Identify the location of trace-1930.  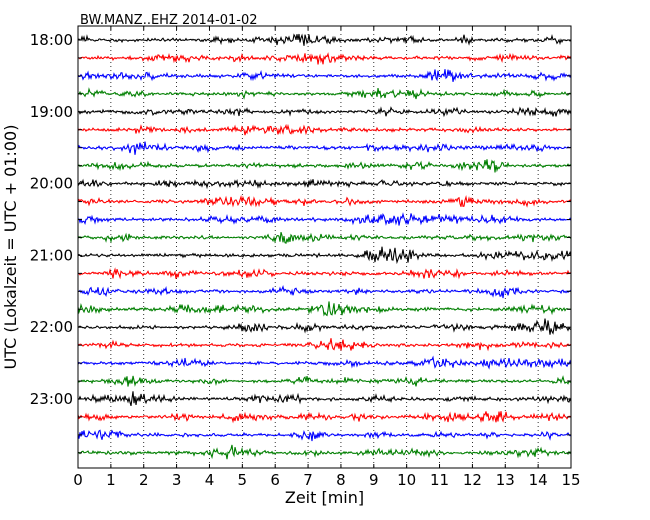
(324, 148).